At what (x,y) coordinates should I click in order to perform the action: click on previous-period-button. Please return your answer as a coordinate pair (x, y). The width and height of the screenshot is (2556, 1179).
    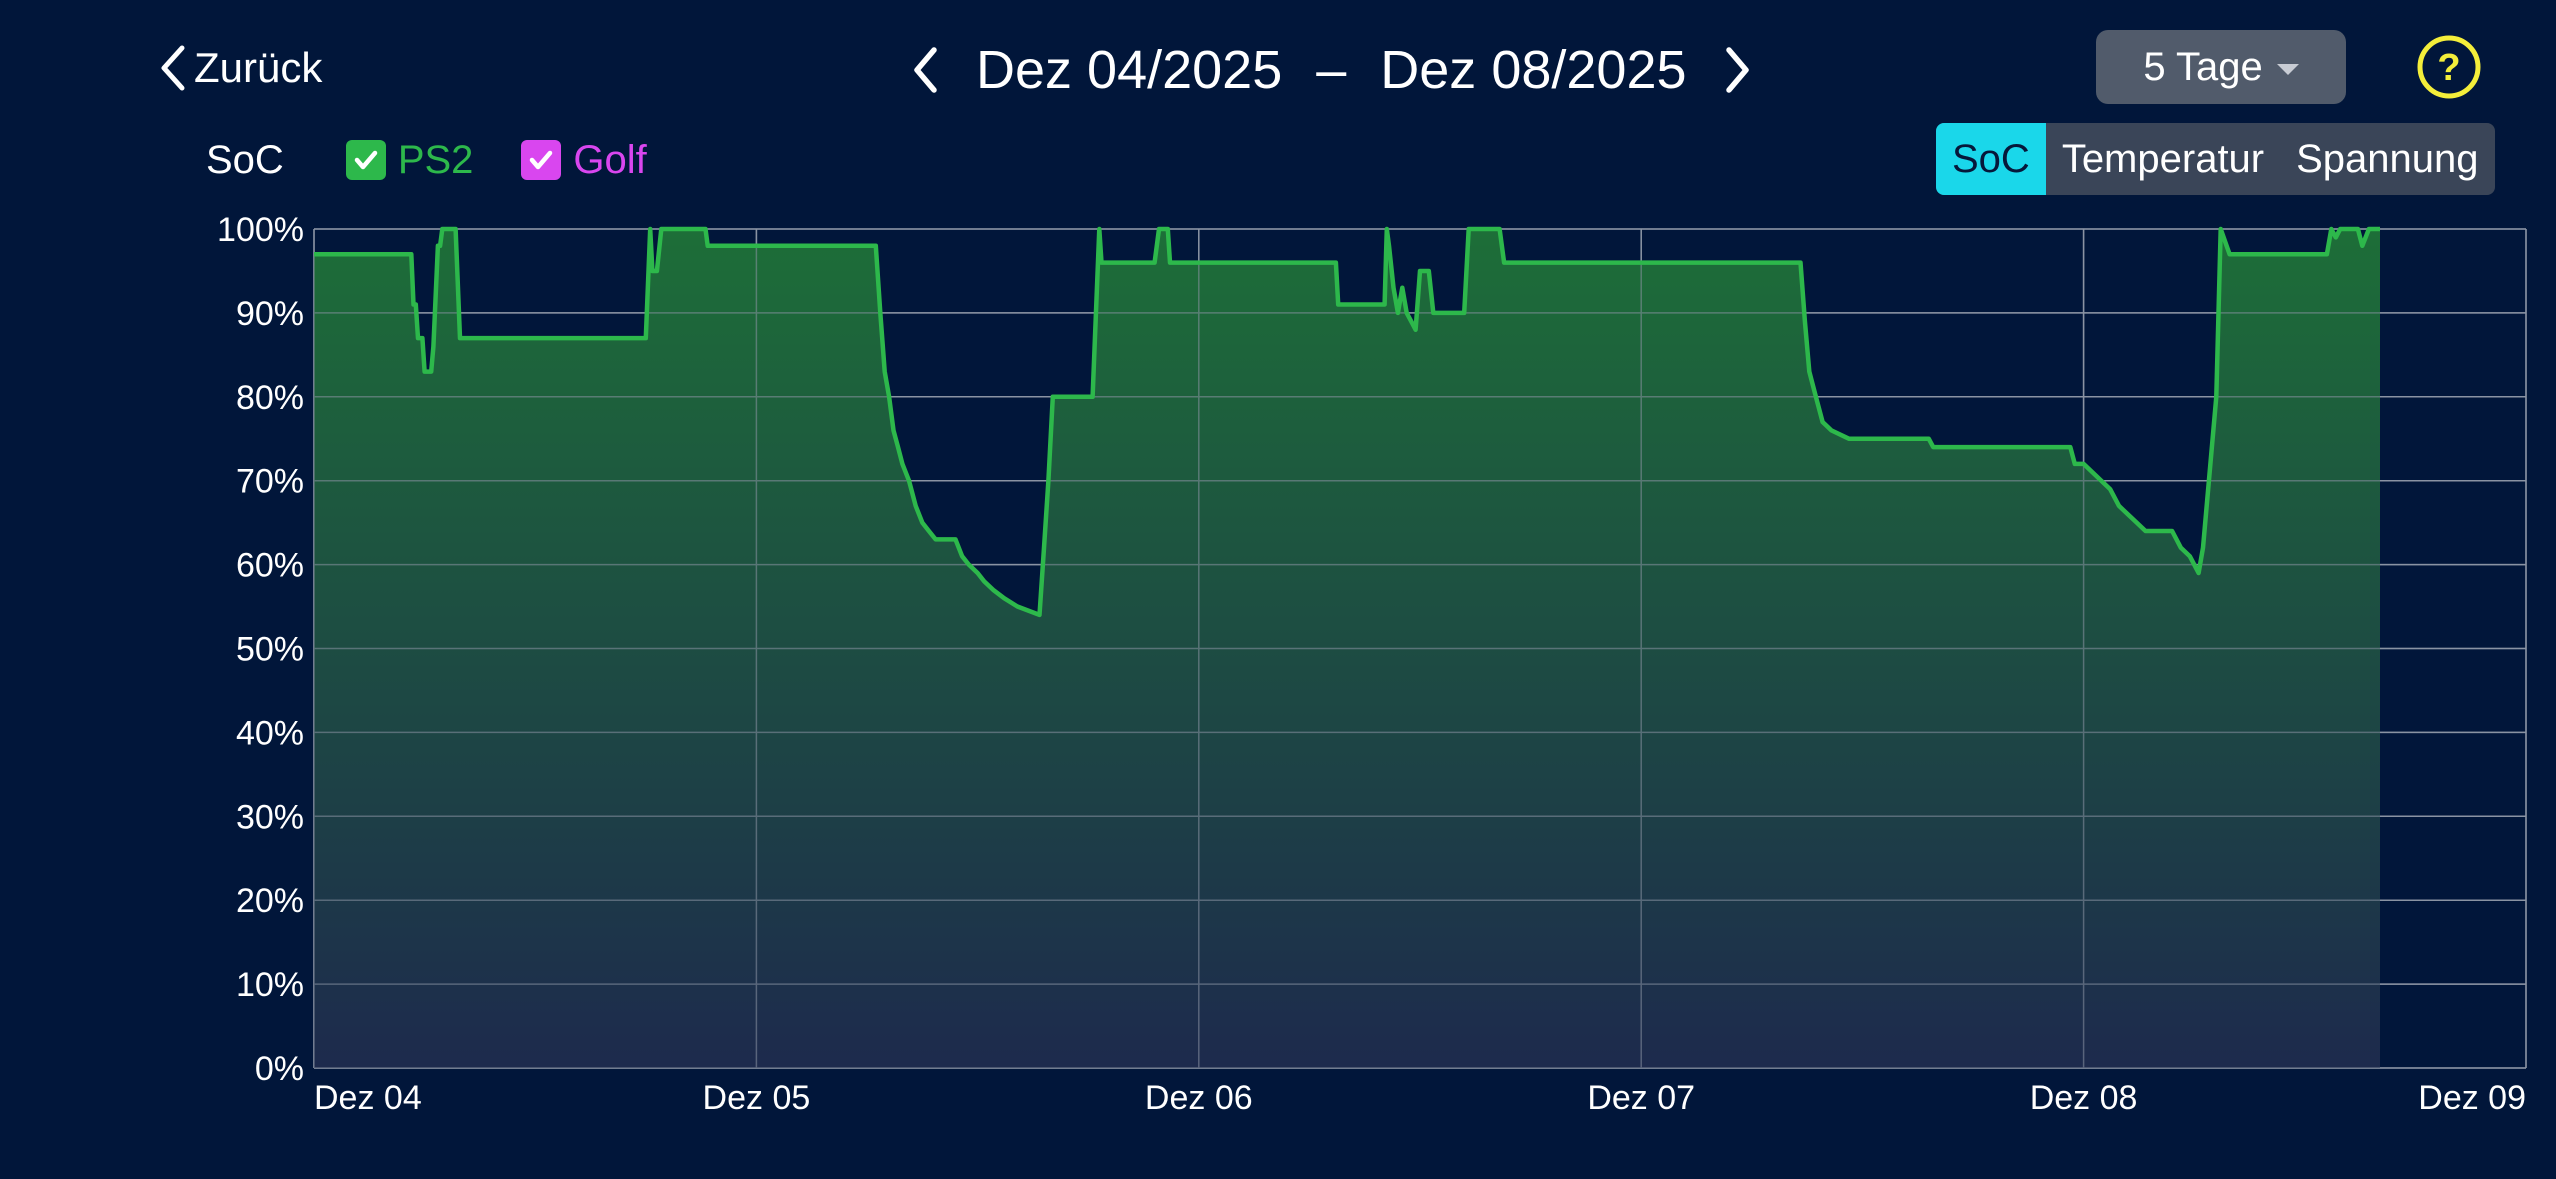
    Looking at the image, I should click on (926, 70).